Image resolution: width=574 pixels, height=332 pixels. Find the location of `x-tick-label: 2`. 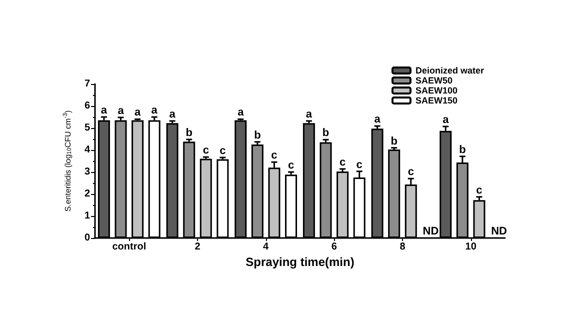

x-tick-label: 2 is located at coordinates (197, 247).